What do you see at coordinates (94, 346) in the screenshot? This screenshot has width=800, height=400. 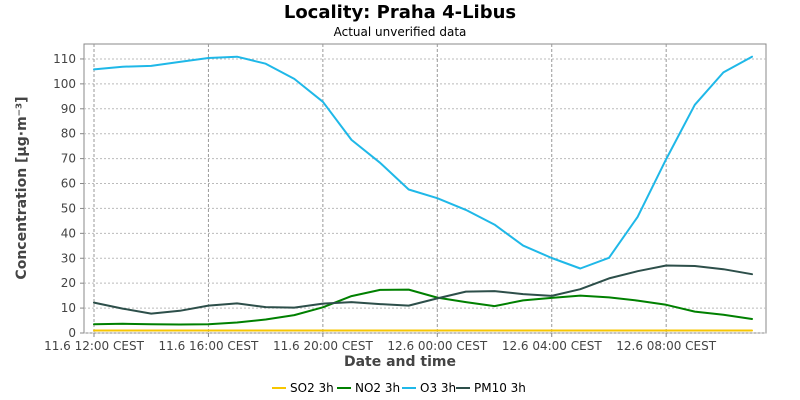 I see `x-tick-label: 11.6 12:00 CEST` at bounding box center [94, 346].